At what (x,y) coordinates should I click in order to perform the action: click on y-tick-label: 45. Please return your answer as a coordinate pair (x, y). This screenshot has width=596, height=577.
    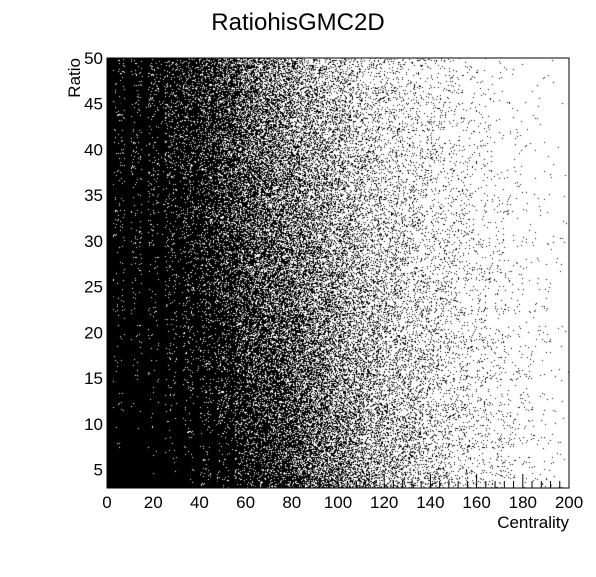
    Looking at the image, I should click on (93, 104).